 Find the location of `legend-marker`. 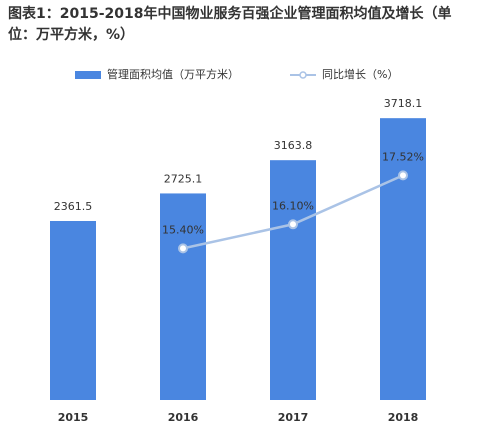

legend-marker is located at coordinates (303, 75).